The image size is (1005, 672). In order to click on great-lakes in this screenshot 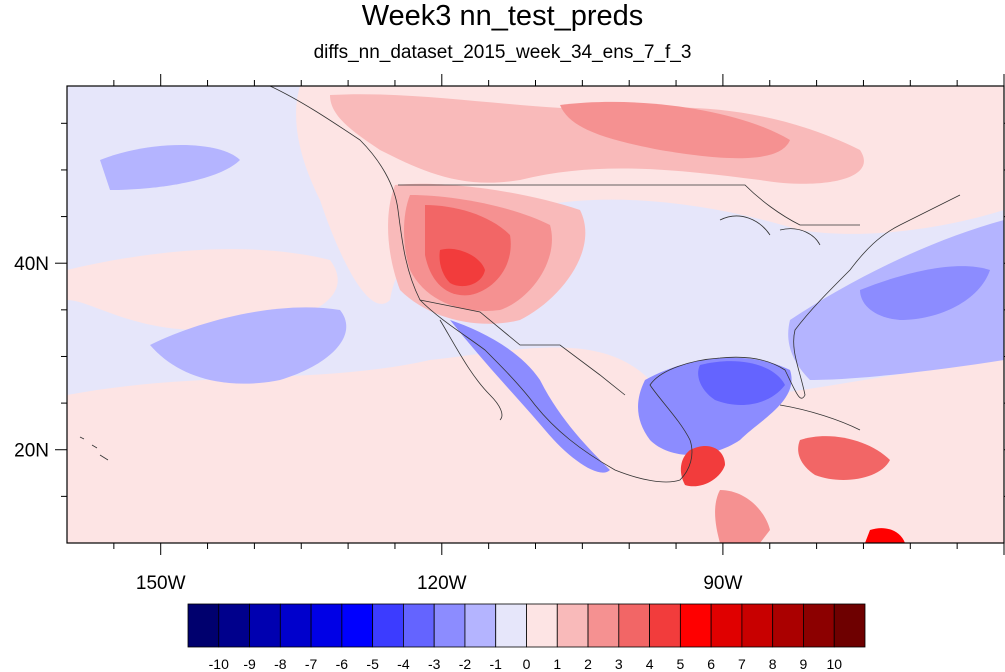, I will do `click(770, 230)`.